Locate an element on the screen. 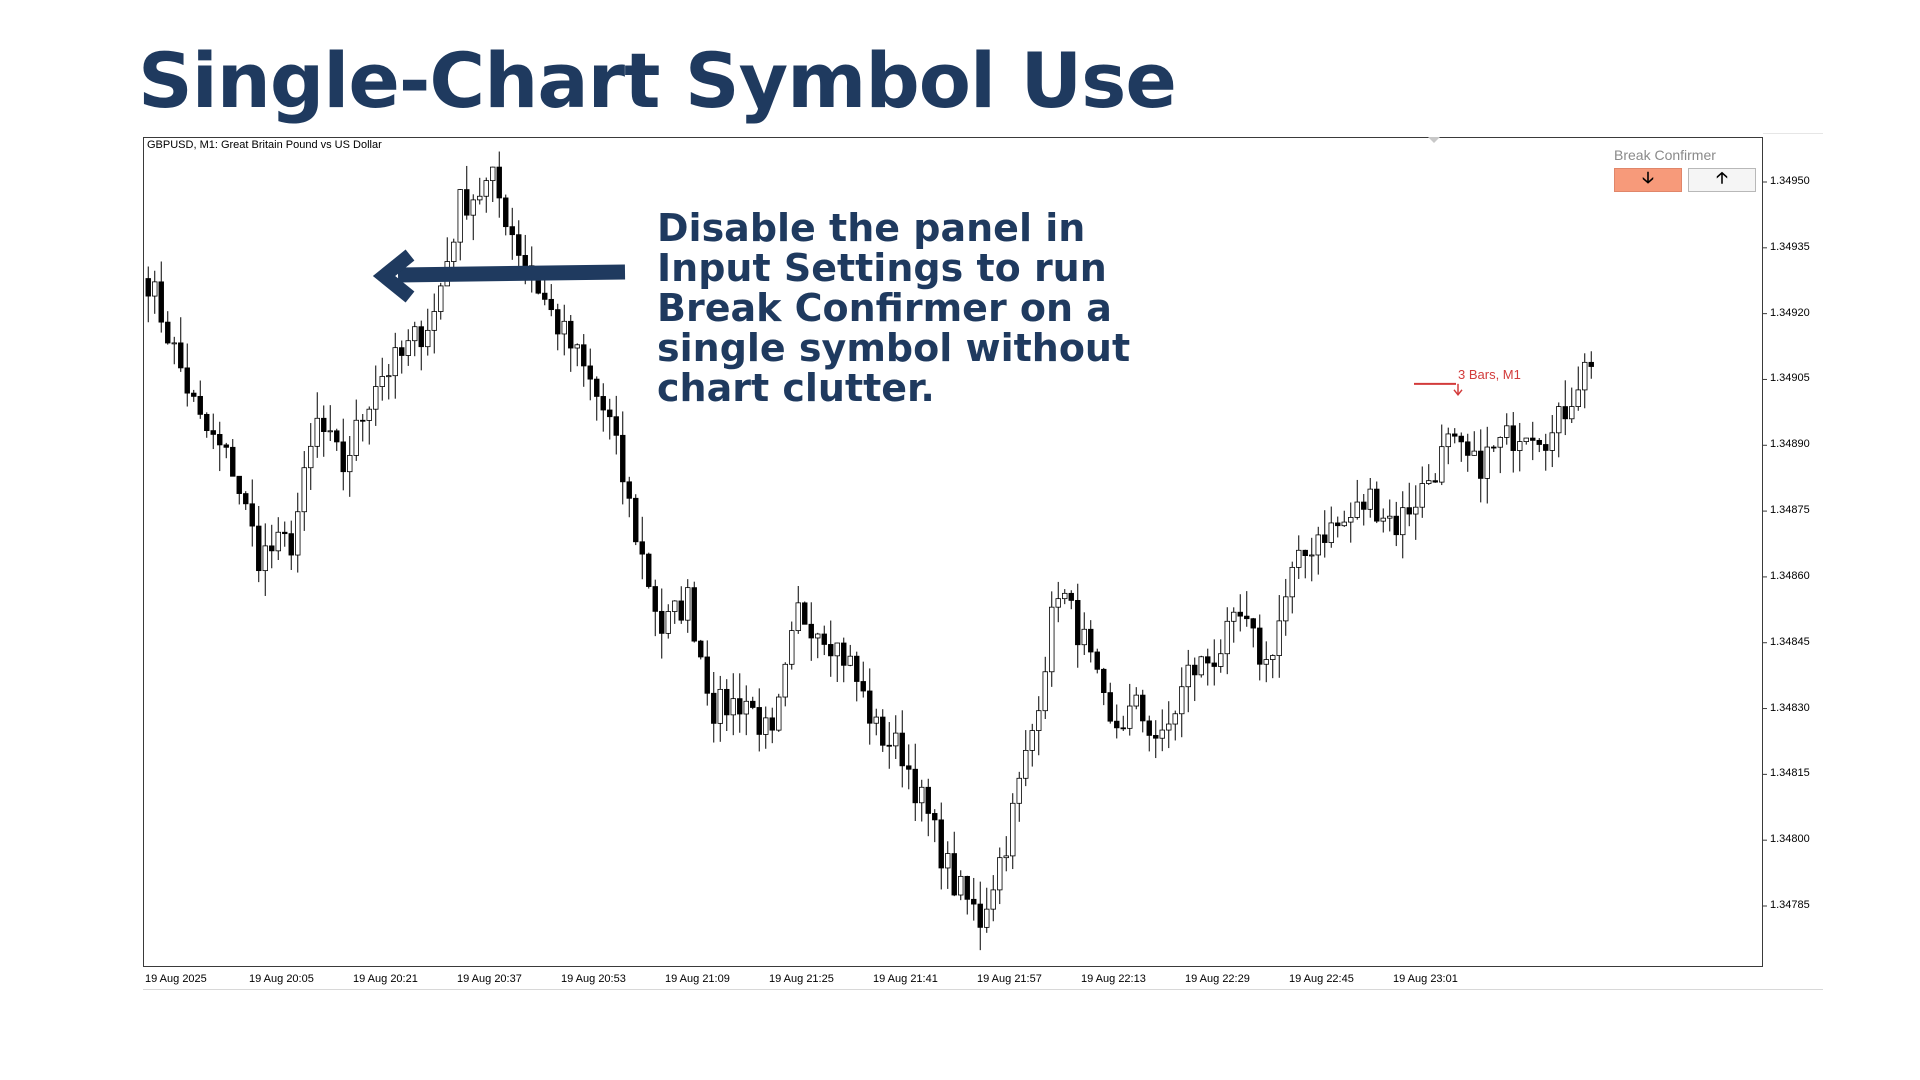 The height and width of the screenshot is (1080, 1920). divider is located at coordinates (1793, 133).